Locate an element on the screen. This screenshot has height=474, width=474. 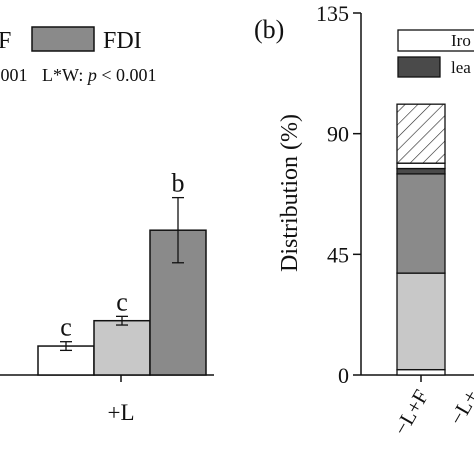
legend-swatch-fdi is located at coordinates (63, 39).